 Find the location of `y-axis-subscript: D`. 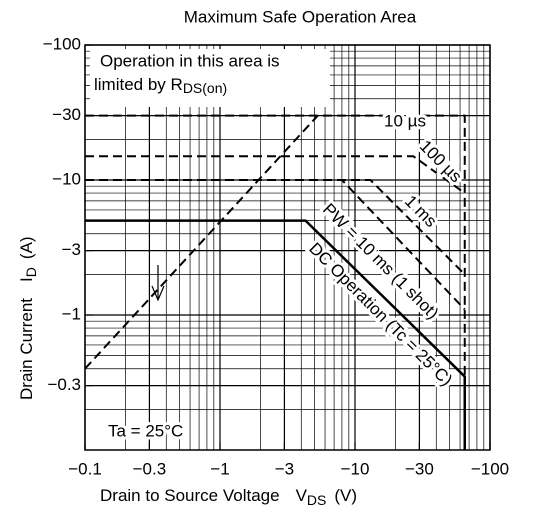

y-axis-subscript: D is located at coordinates (31, 272).